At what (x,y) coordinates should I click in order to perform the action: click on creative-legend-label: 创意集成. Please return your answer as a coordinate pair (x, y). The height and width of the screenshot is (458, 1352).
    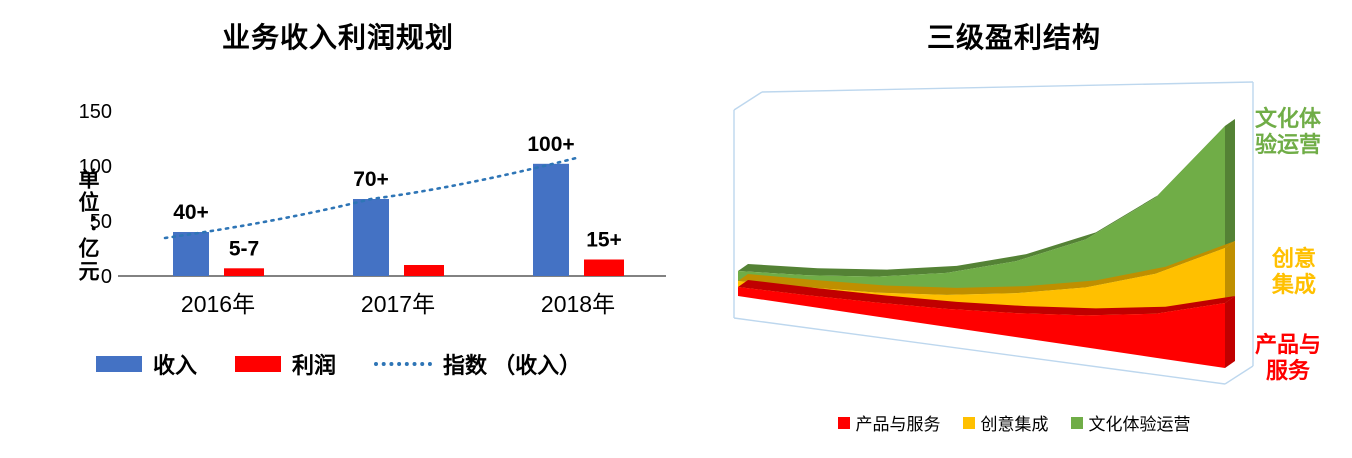
    Looking at the image, I should click on (1014, 424).